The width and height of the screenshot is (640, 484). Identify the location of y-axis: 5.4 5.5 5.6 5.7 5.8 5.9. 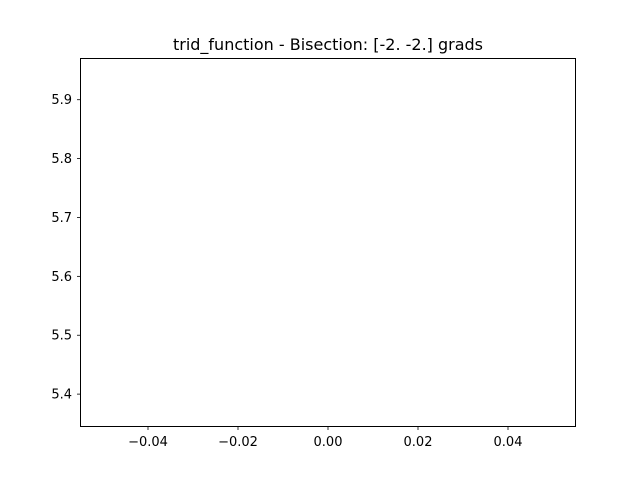
(66, 248).